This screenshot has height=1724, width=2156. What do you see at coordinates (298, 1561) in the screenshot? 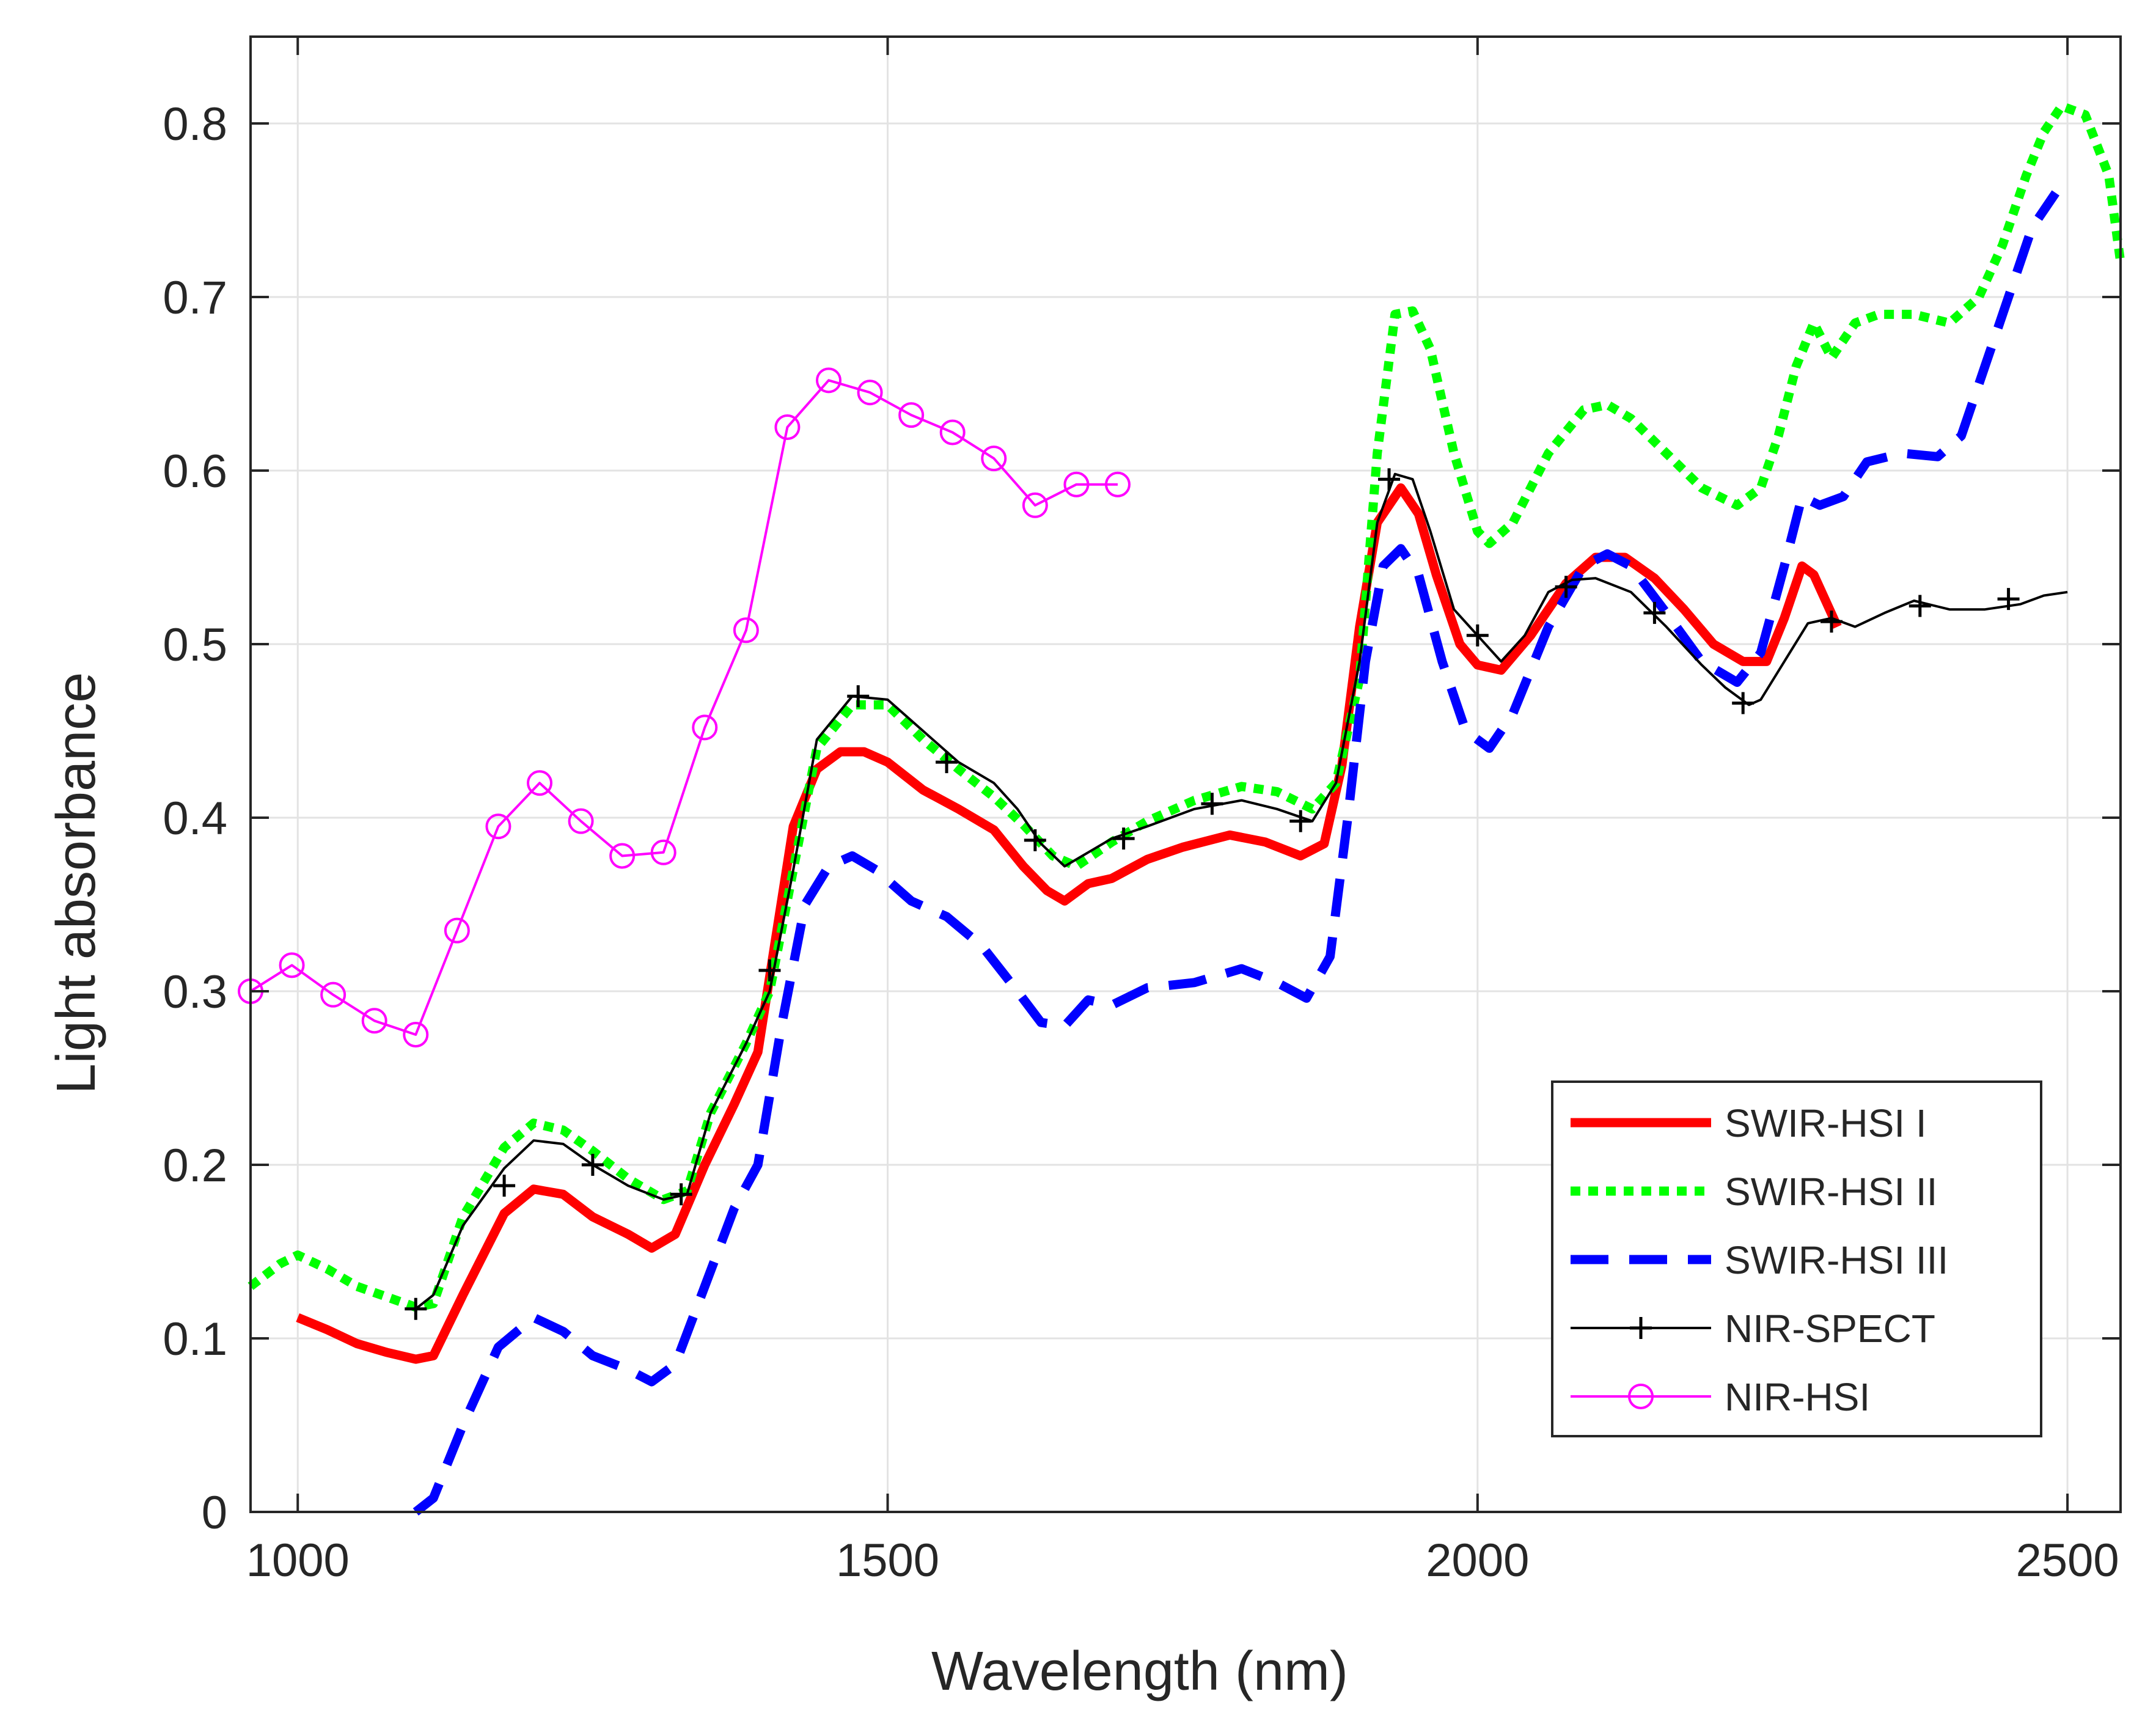
I see `x-tick-label: 1000` at bounding box center [298, 1561].